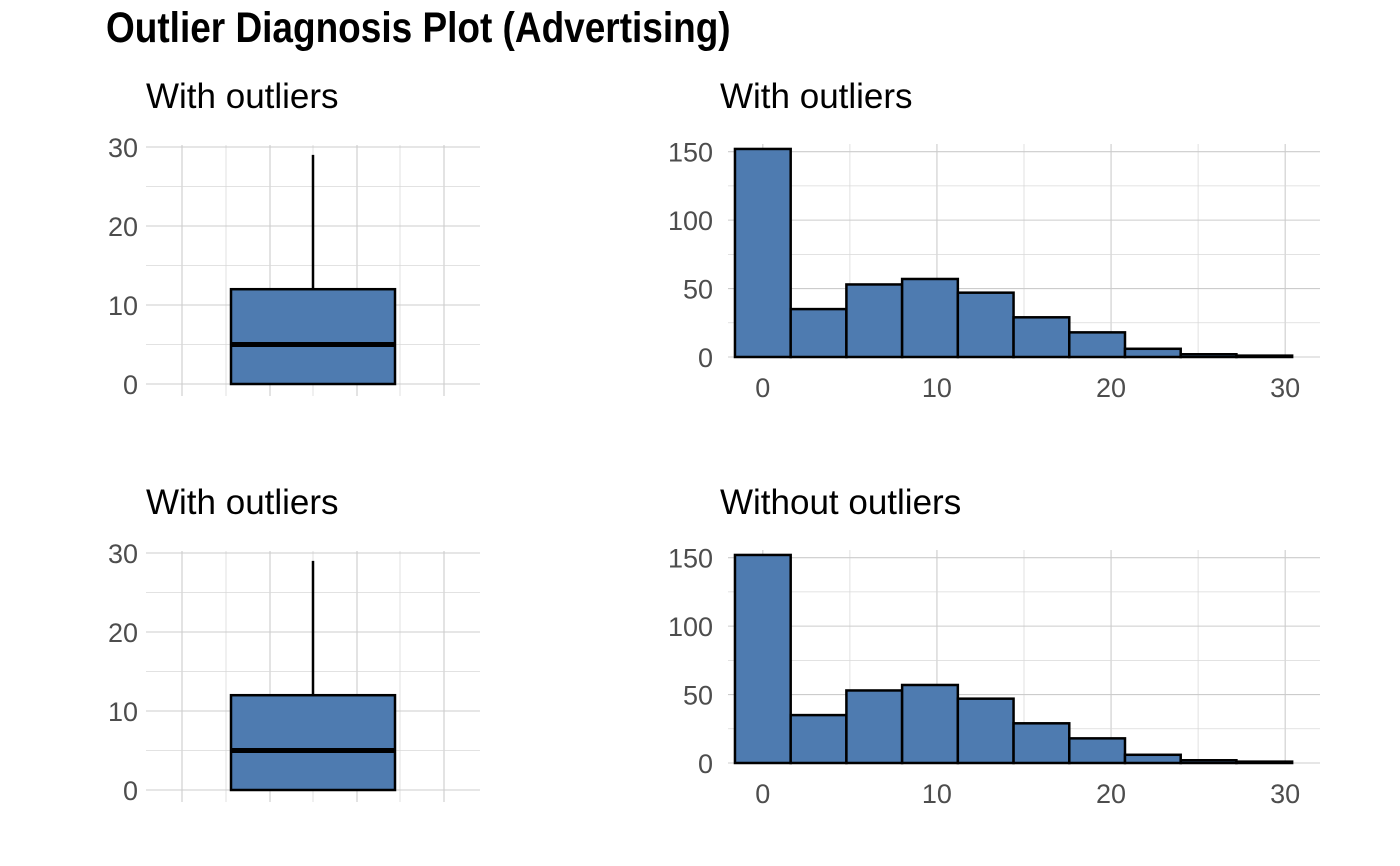 This screenshot has width=1400, height=866. What do you see at coordinates (418, 28) in the screenshot?
I see `main-title: Outlier Diagnosis Plot (Advertising)` at bounding box center [418, 28].